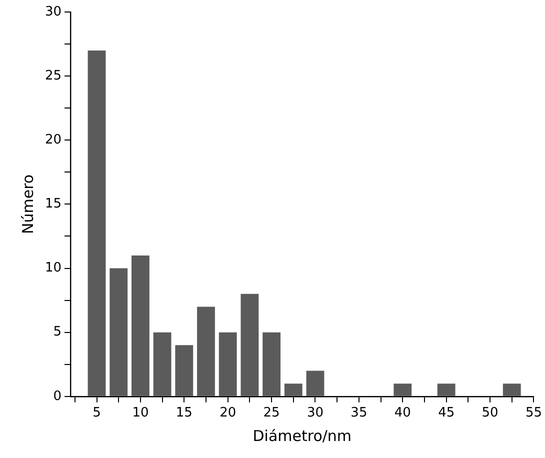 Image resolution: width=545 pixels, height=458 pixels. What do you see at coordinates (140, 413) in the screenshot?
I see `x-tick-label: 10` at bounding box center [140, 413].